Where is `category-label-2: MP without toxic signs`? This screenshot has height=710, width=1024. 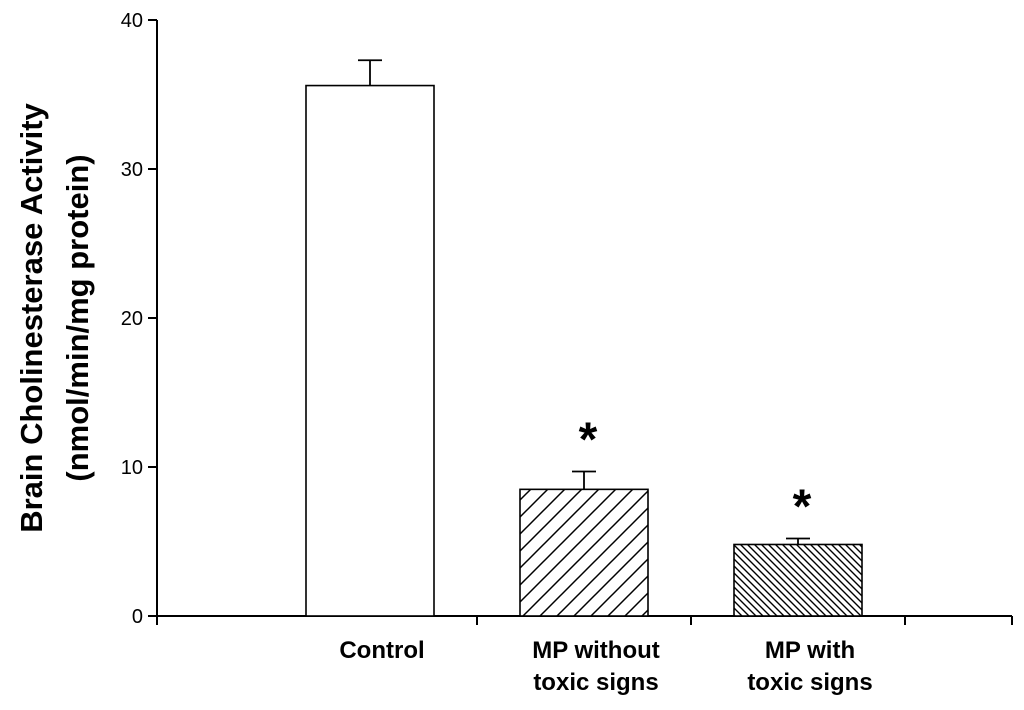
category-label-2: MP without toxic signs is located at coordinates (596, 666).